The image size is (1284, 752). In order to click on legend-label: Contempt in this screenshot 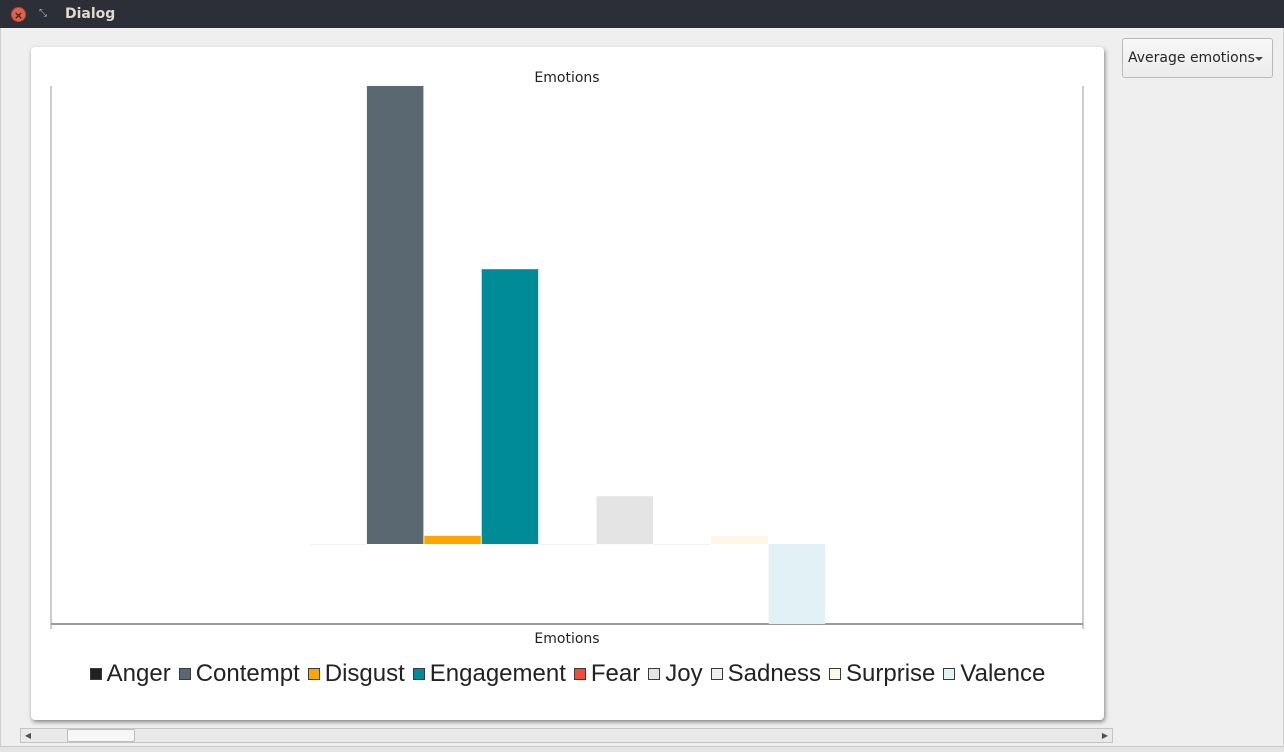, I will do `click(247, 673)`.